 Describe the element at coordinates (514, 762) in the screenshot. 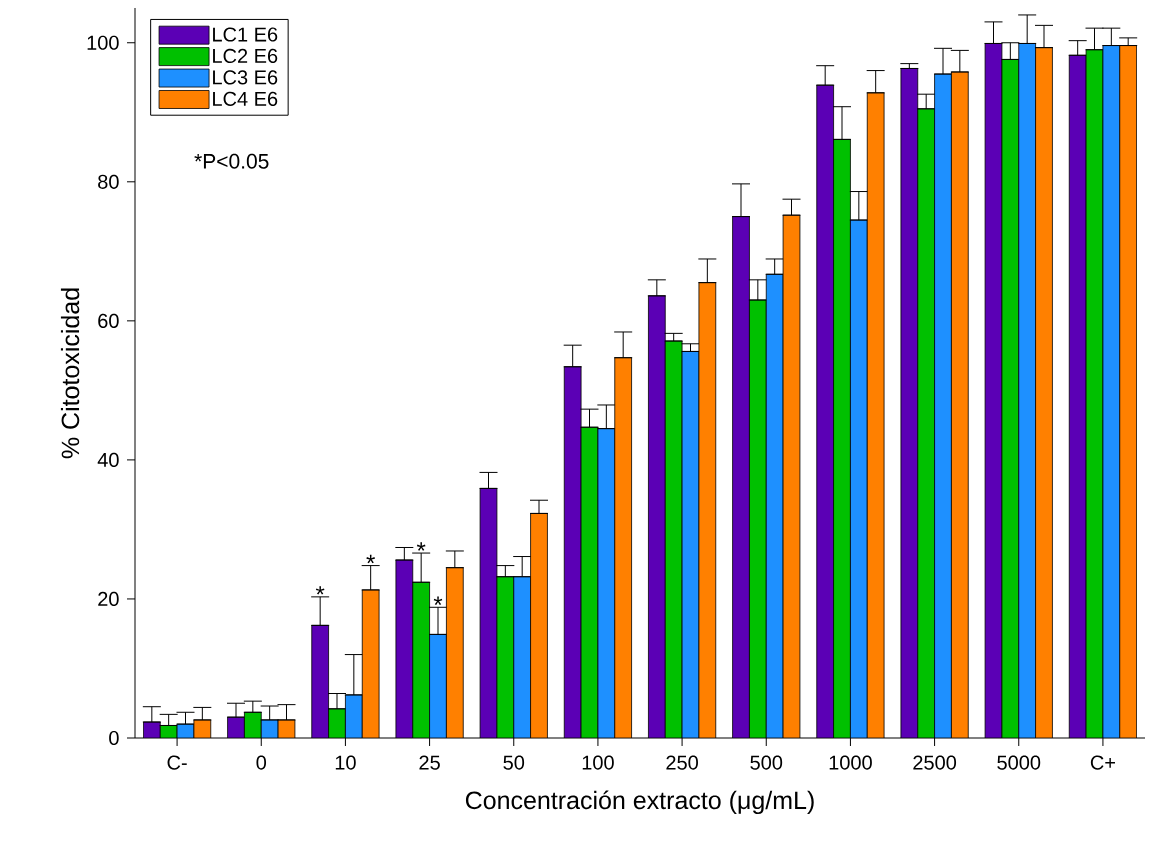

I see `x-tick-label: 50` at that location.